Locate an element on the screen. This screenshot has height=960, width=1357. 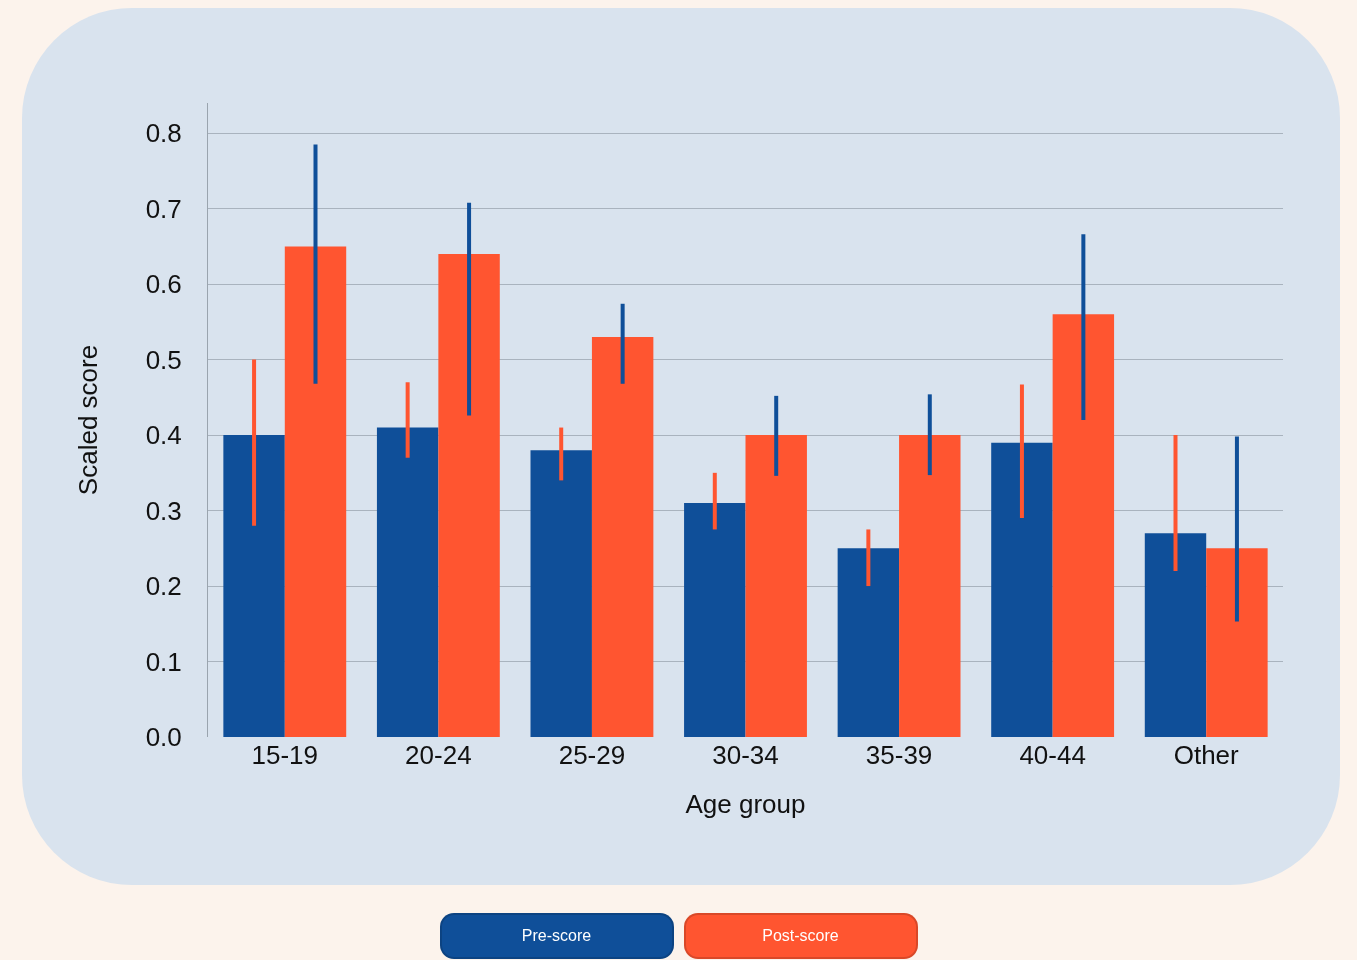
y-axis-title: Scaled score is located at coordinates (88, 420).